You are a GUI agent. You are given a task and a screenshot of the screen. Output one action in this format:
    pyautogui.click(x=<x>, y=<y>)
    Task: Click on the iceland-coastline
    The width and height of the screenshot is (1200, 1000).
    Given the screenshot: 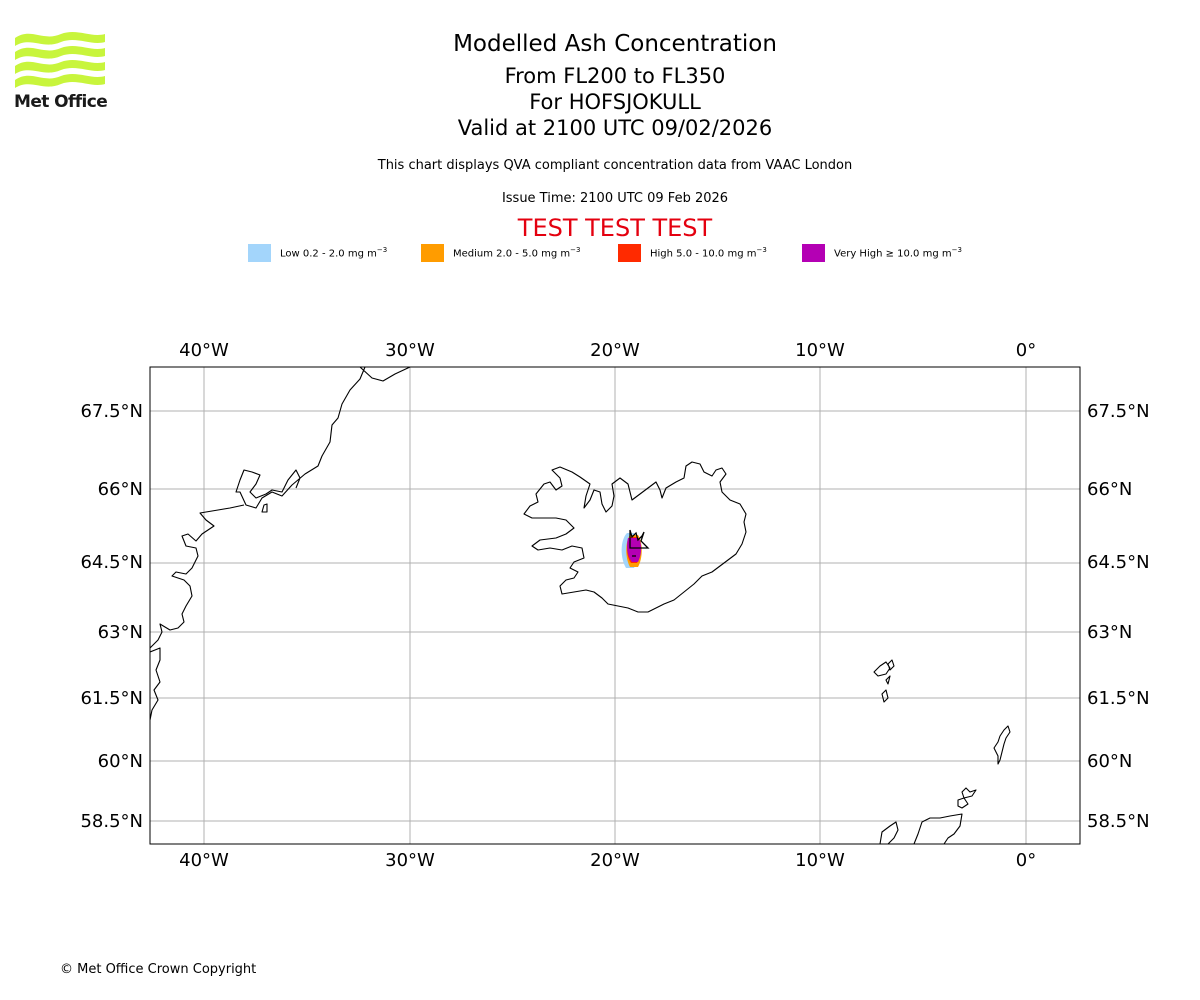 What is the action you would take?
    pyautogui.click(x=635, y=537)
    